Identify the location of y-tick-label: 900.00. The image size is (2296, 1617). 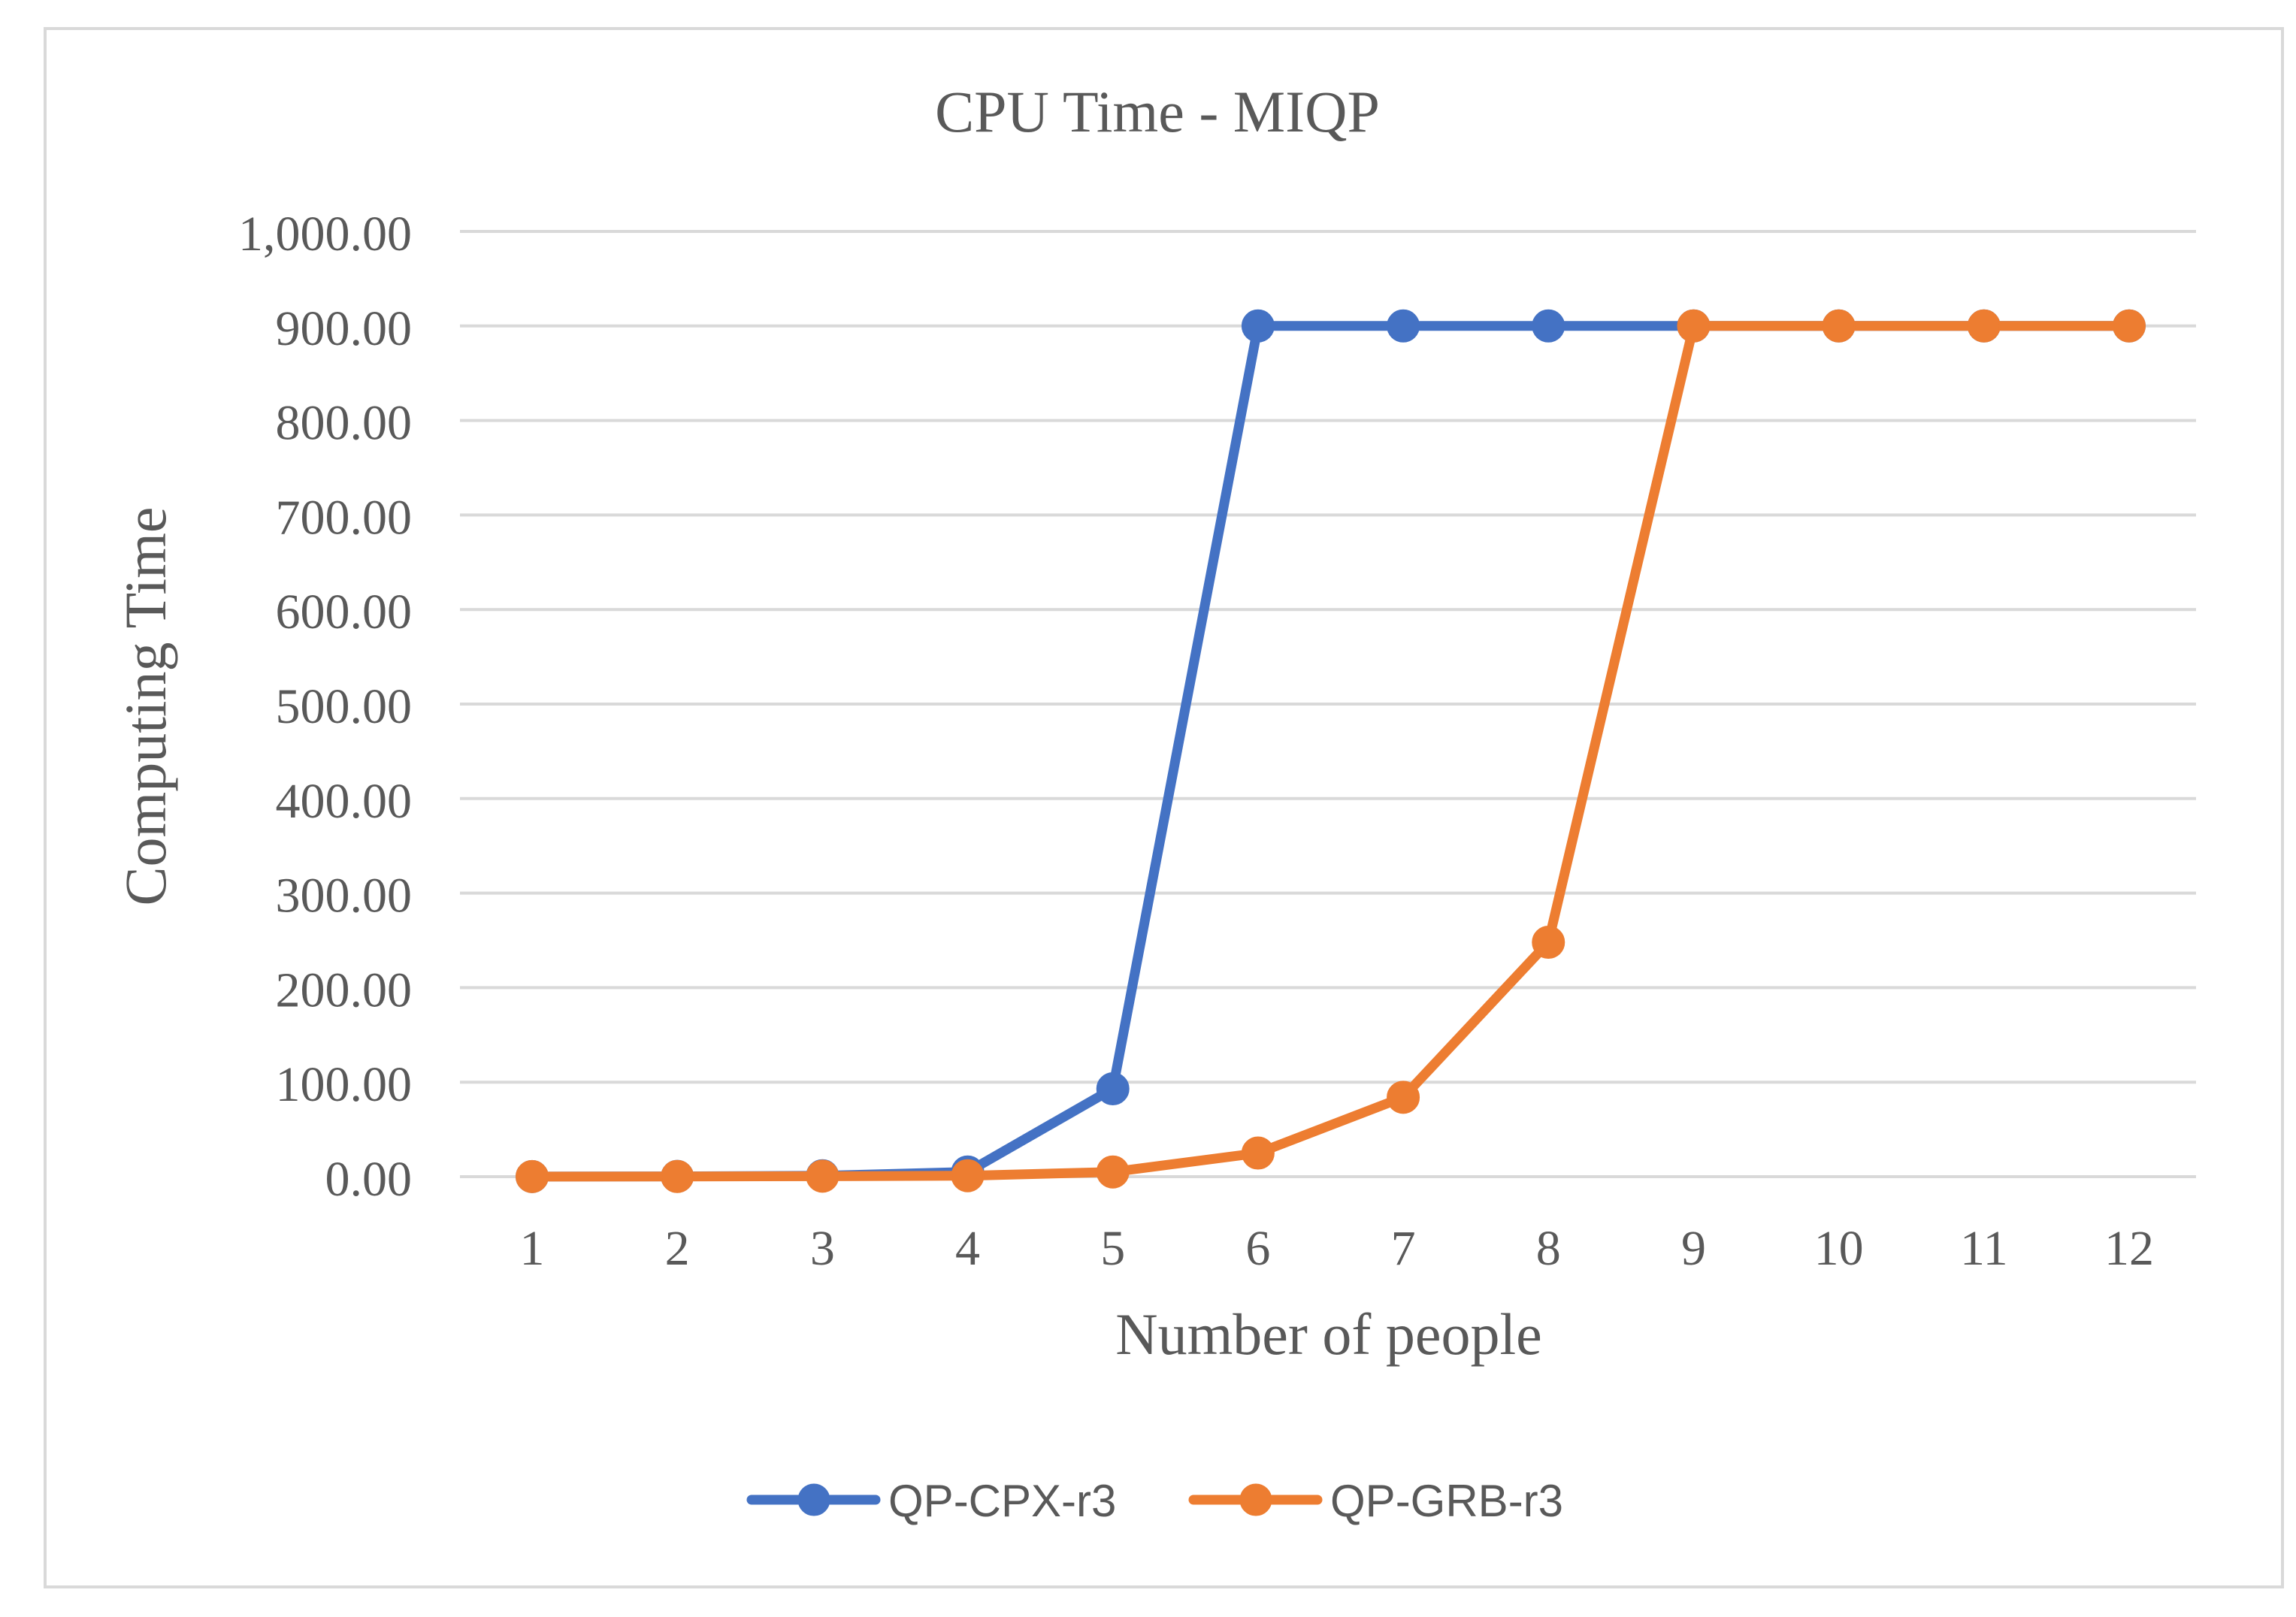
(344, 328).